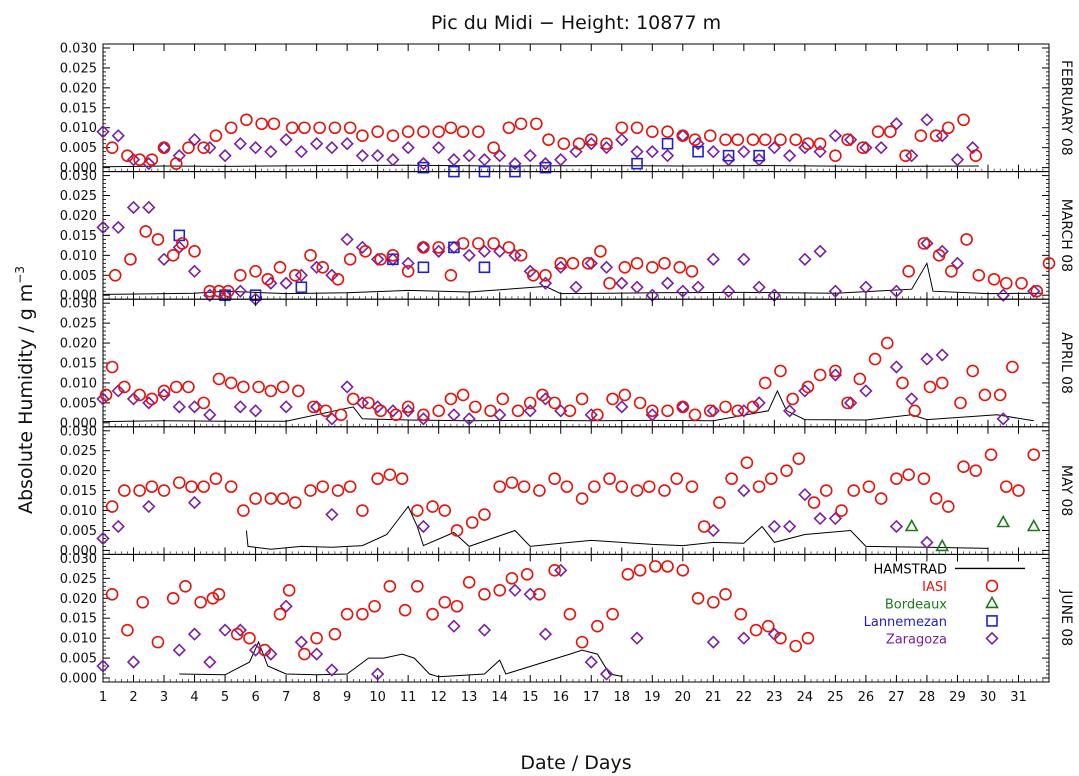  Describe the element at coordinates (1066, 235) in the screenshot. I see `month-label: MARCH 08` at that location.